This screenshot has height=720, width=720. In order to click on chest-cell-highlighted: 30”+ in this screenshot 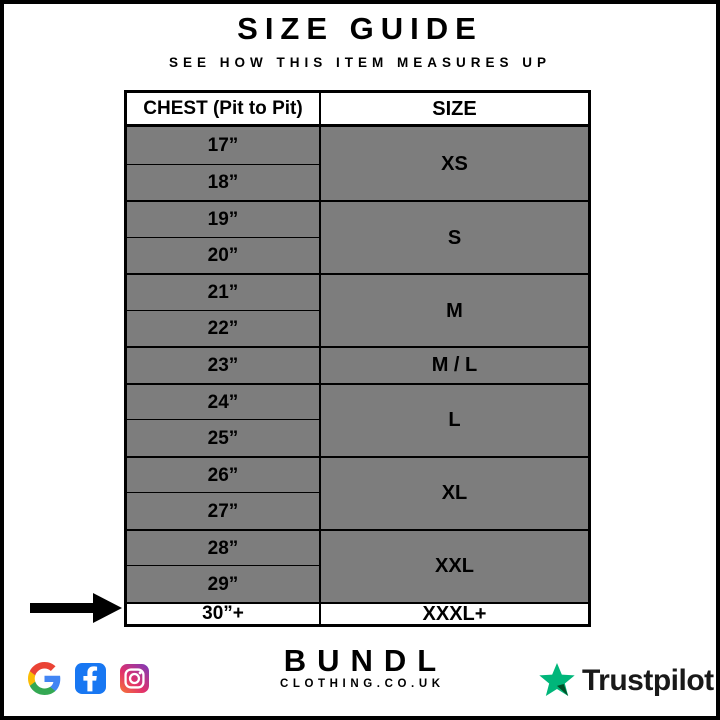, I will do `click(223, 612)`.